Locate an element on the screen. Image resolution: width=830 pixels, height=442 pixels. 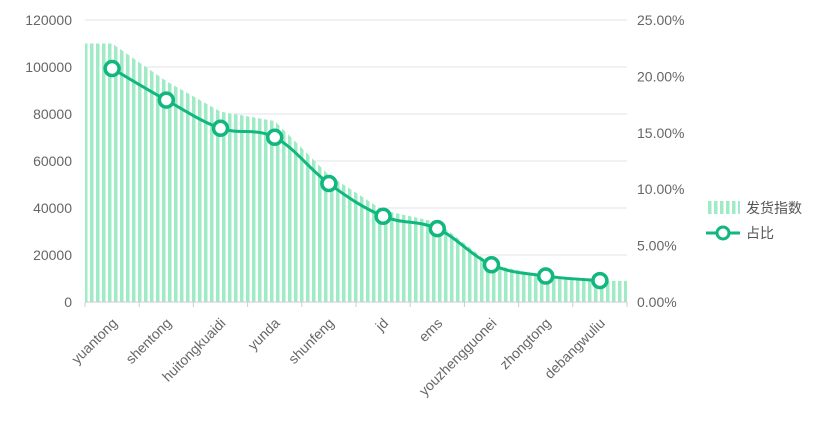
x-tick-label: shentong is located at coordinates (148, 341).